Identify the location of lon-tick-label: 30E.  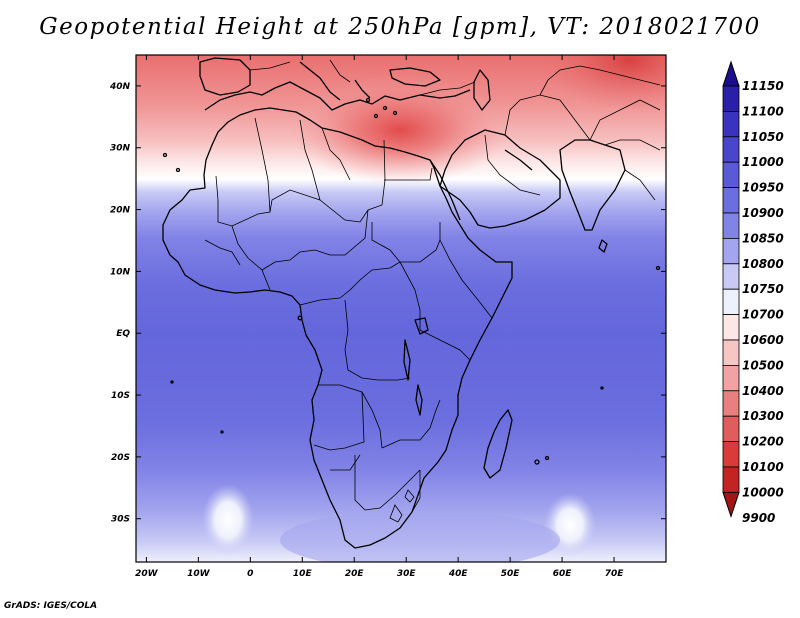
(407, 574).